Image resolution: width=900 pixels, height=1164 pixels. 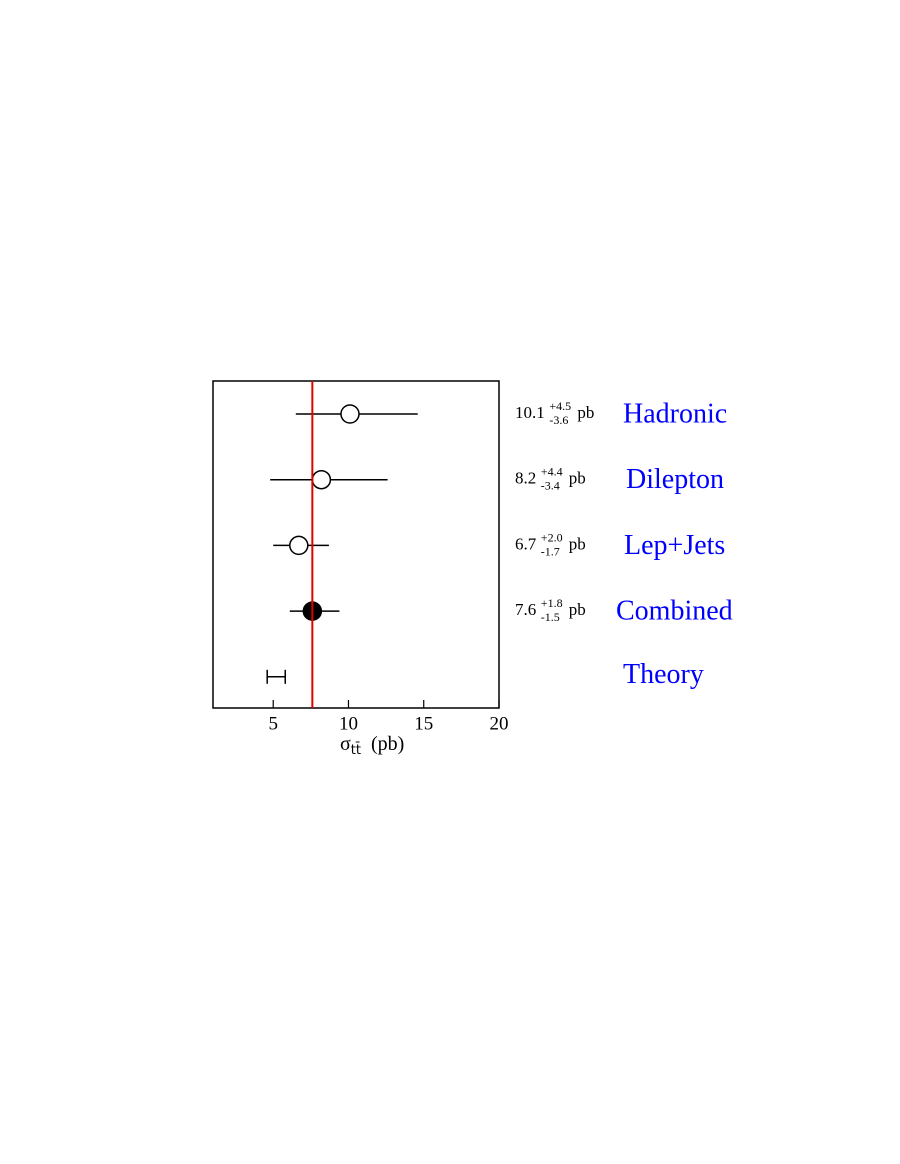 What do you see at coordinates (273, 723) in the screenshot?
I see `x-tick-label: 5` at bounding box center [273, 723].